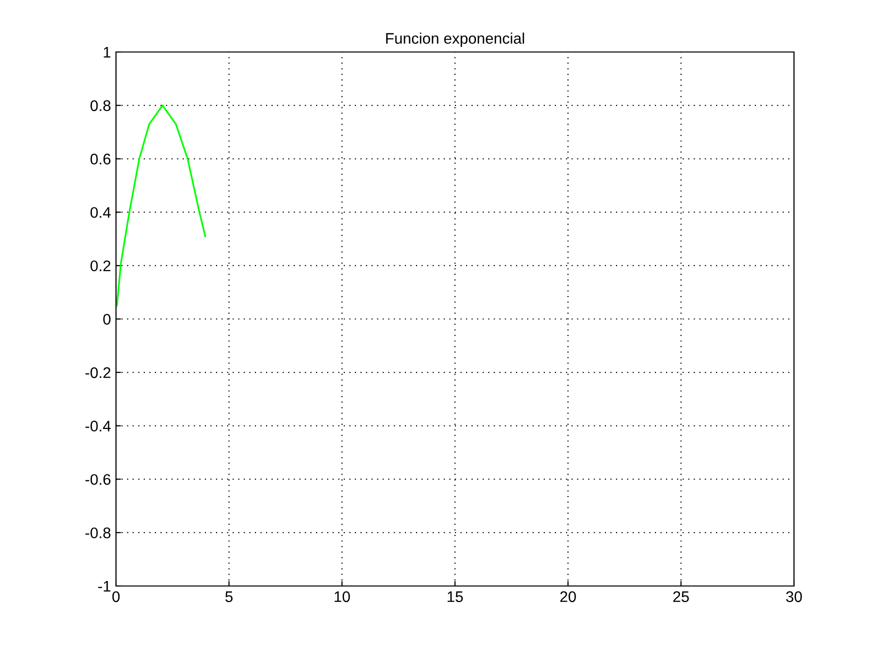  Describe the element at coordinates (342, 596) in the screenshot. I see `x-tick-label: 10` at that location.